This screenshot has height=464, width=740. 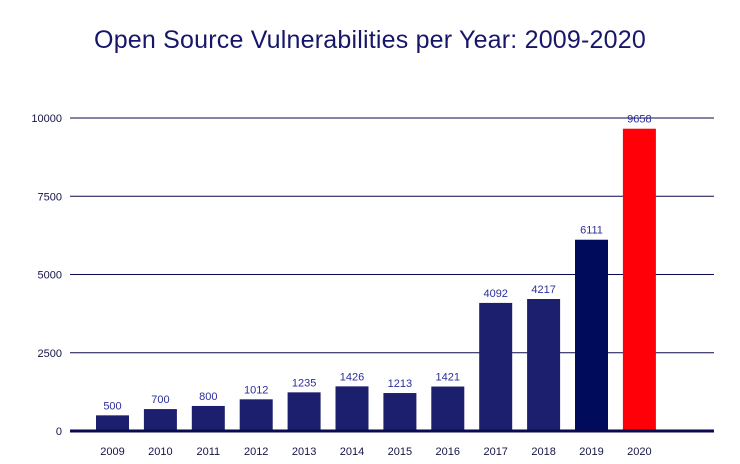 I want to click on x-tick-label: 2011, so click(x=208, y=452).